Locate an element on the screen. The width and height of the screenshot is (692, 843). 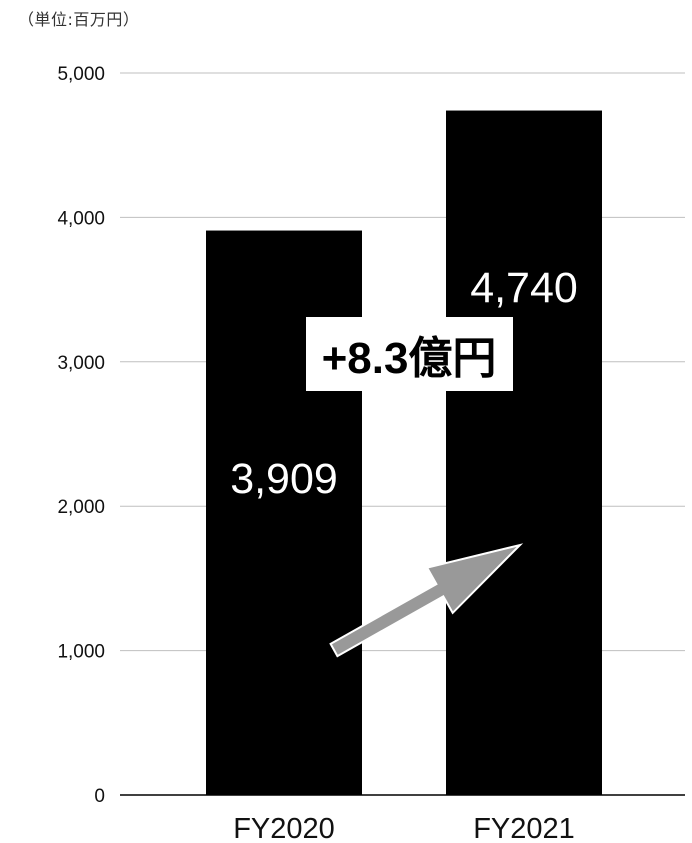
unit-label: （単位:百万円） is located at coordinates (79, 19).